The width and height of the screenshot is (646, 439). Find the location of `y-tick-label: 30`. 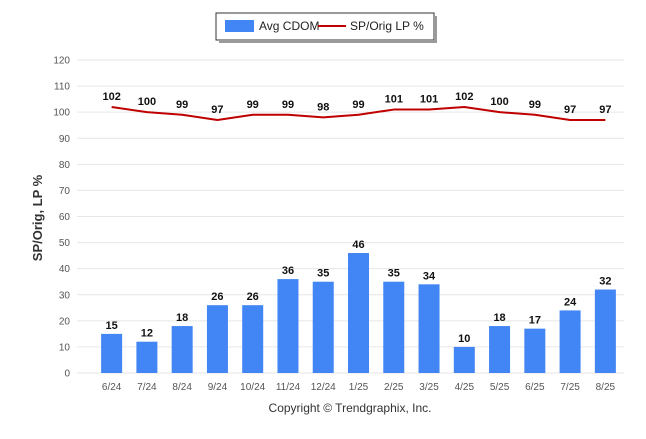

y-tick-label: 30 is located at coordinates (65, 295).